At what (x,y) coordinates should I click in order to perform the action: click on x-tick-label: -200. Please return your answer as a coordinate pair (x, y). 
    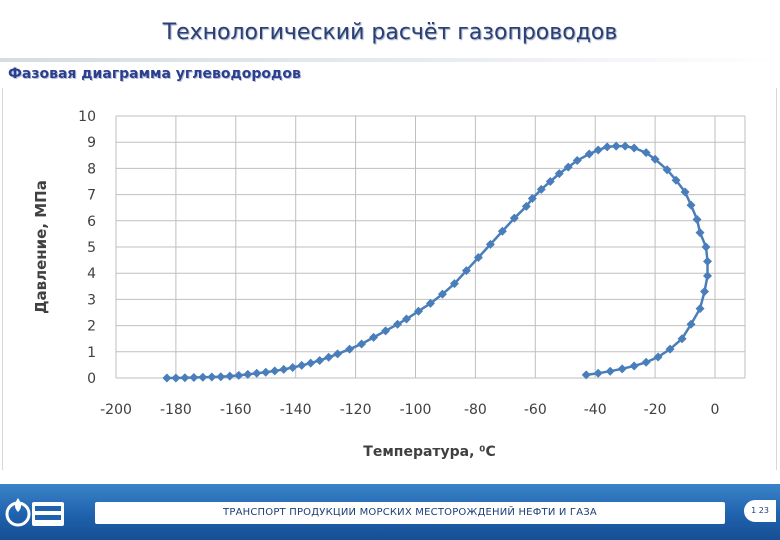
    Looking at the image, I should click on (116, 410).